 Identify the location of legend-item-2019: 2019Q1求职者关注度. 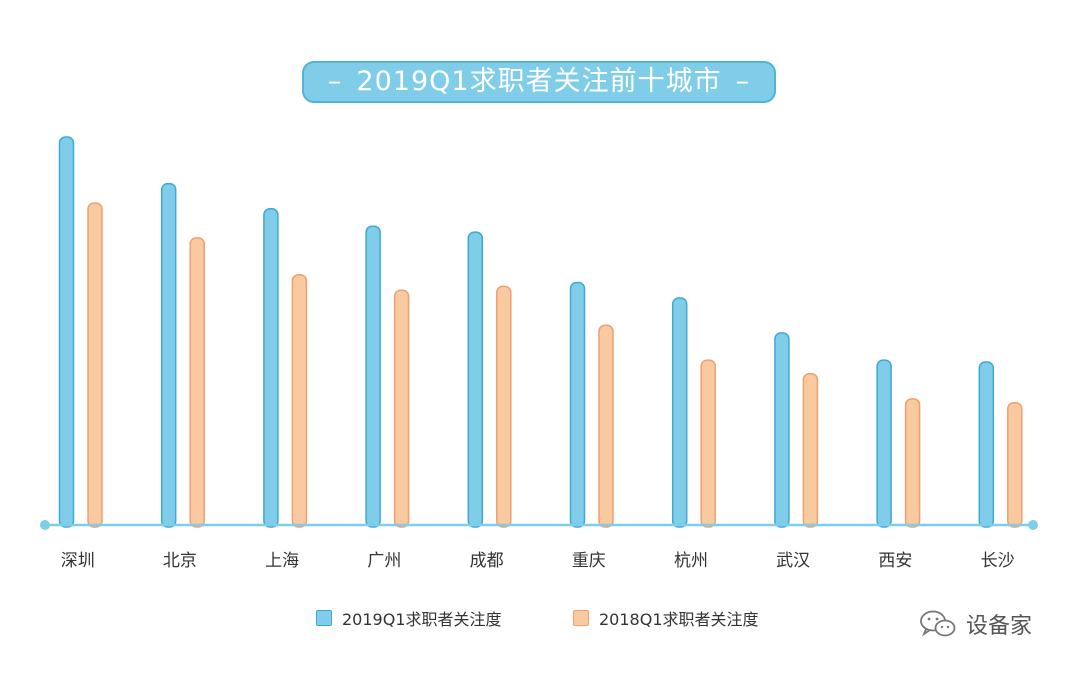
(409, 618).